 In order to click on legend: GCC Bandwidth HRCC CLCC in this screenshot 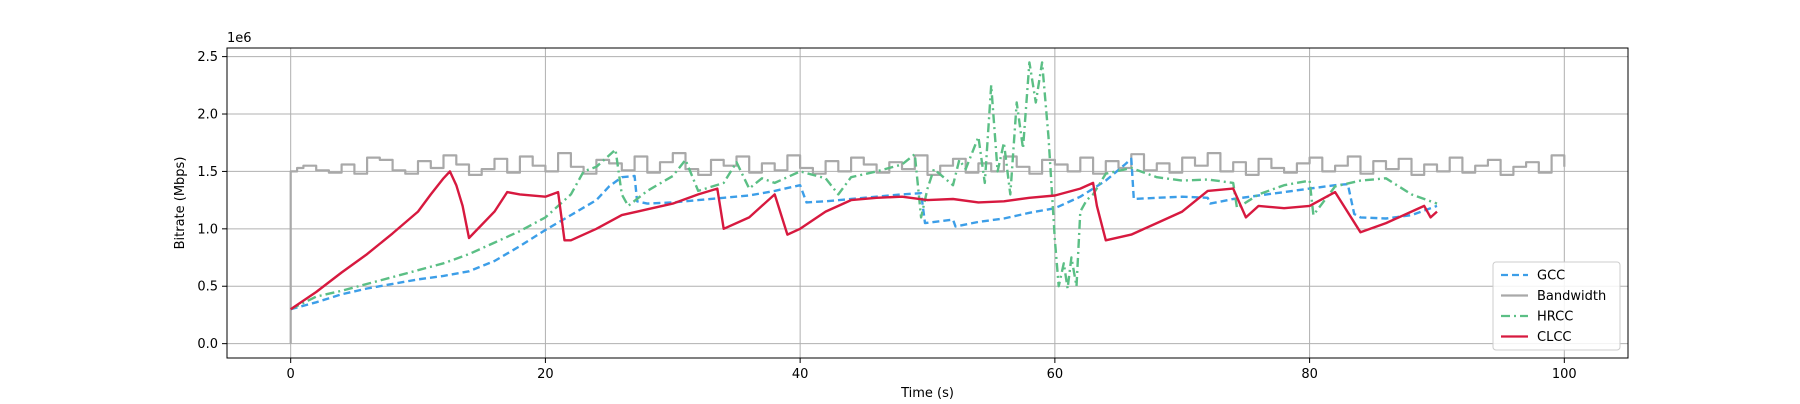, I will do `click(1556, 306)`.